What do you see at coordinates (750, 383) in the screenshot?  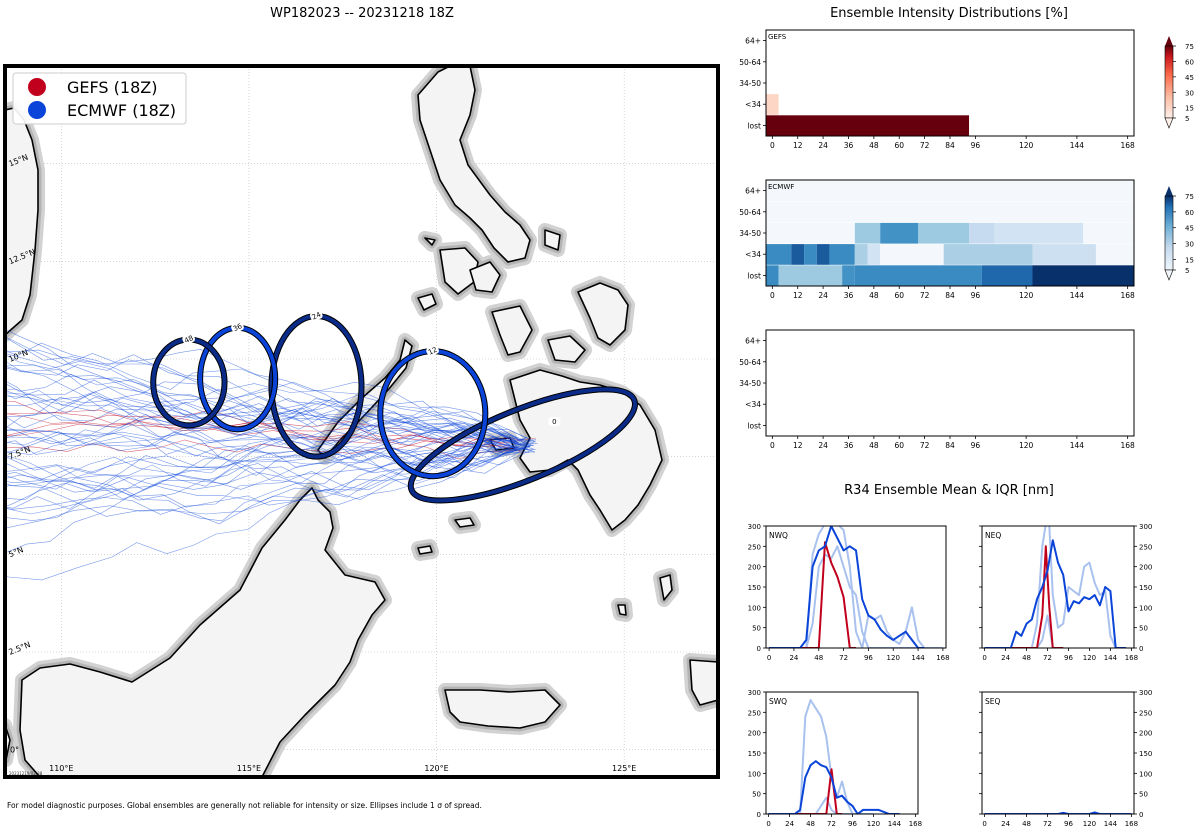 I see `heatmap-ytick-label: 34-50` at bounding box center [750, 383].